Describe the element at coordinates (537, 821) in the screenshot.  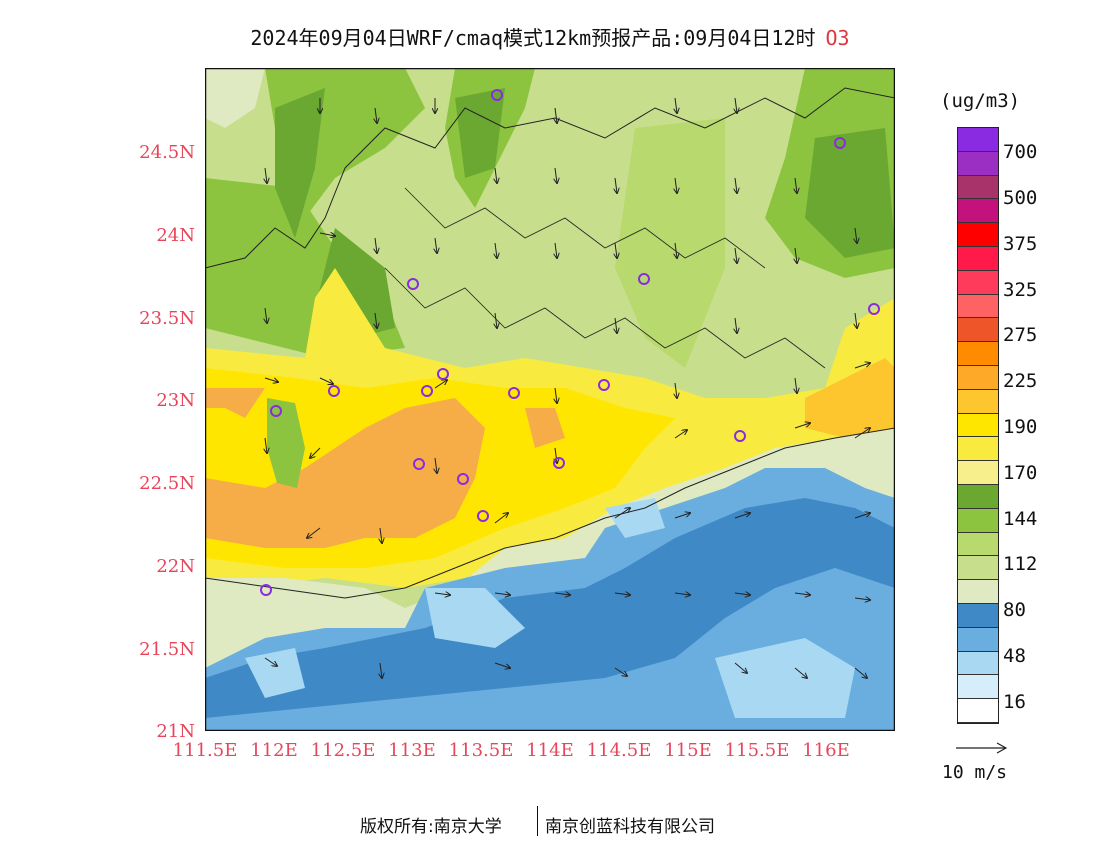
I see `credit-separator` at that location.